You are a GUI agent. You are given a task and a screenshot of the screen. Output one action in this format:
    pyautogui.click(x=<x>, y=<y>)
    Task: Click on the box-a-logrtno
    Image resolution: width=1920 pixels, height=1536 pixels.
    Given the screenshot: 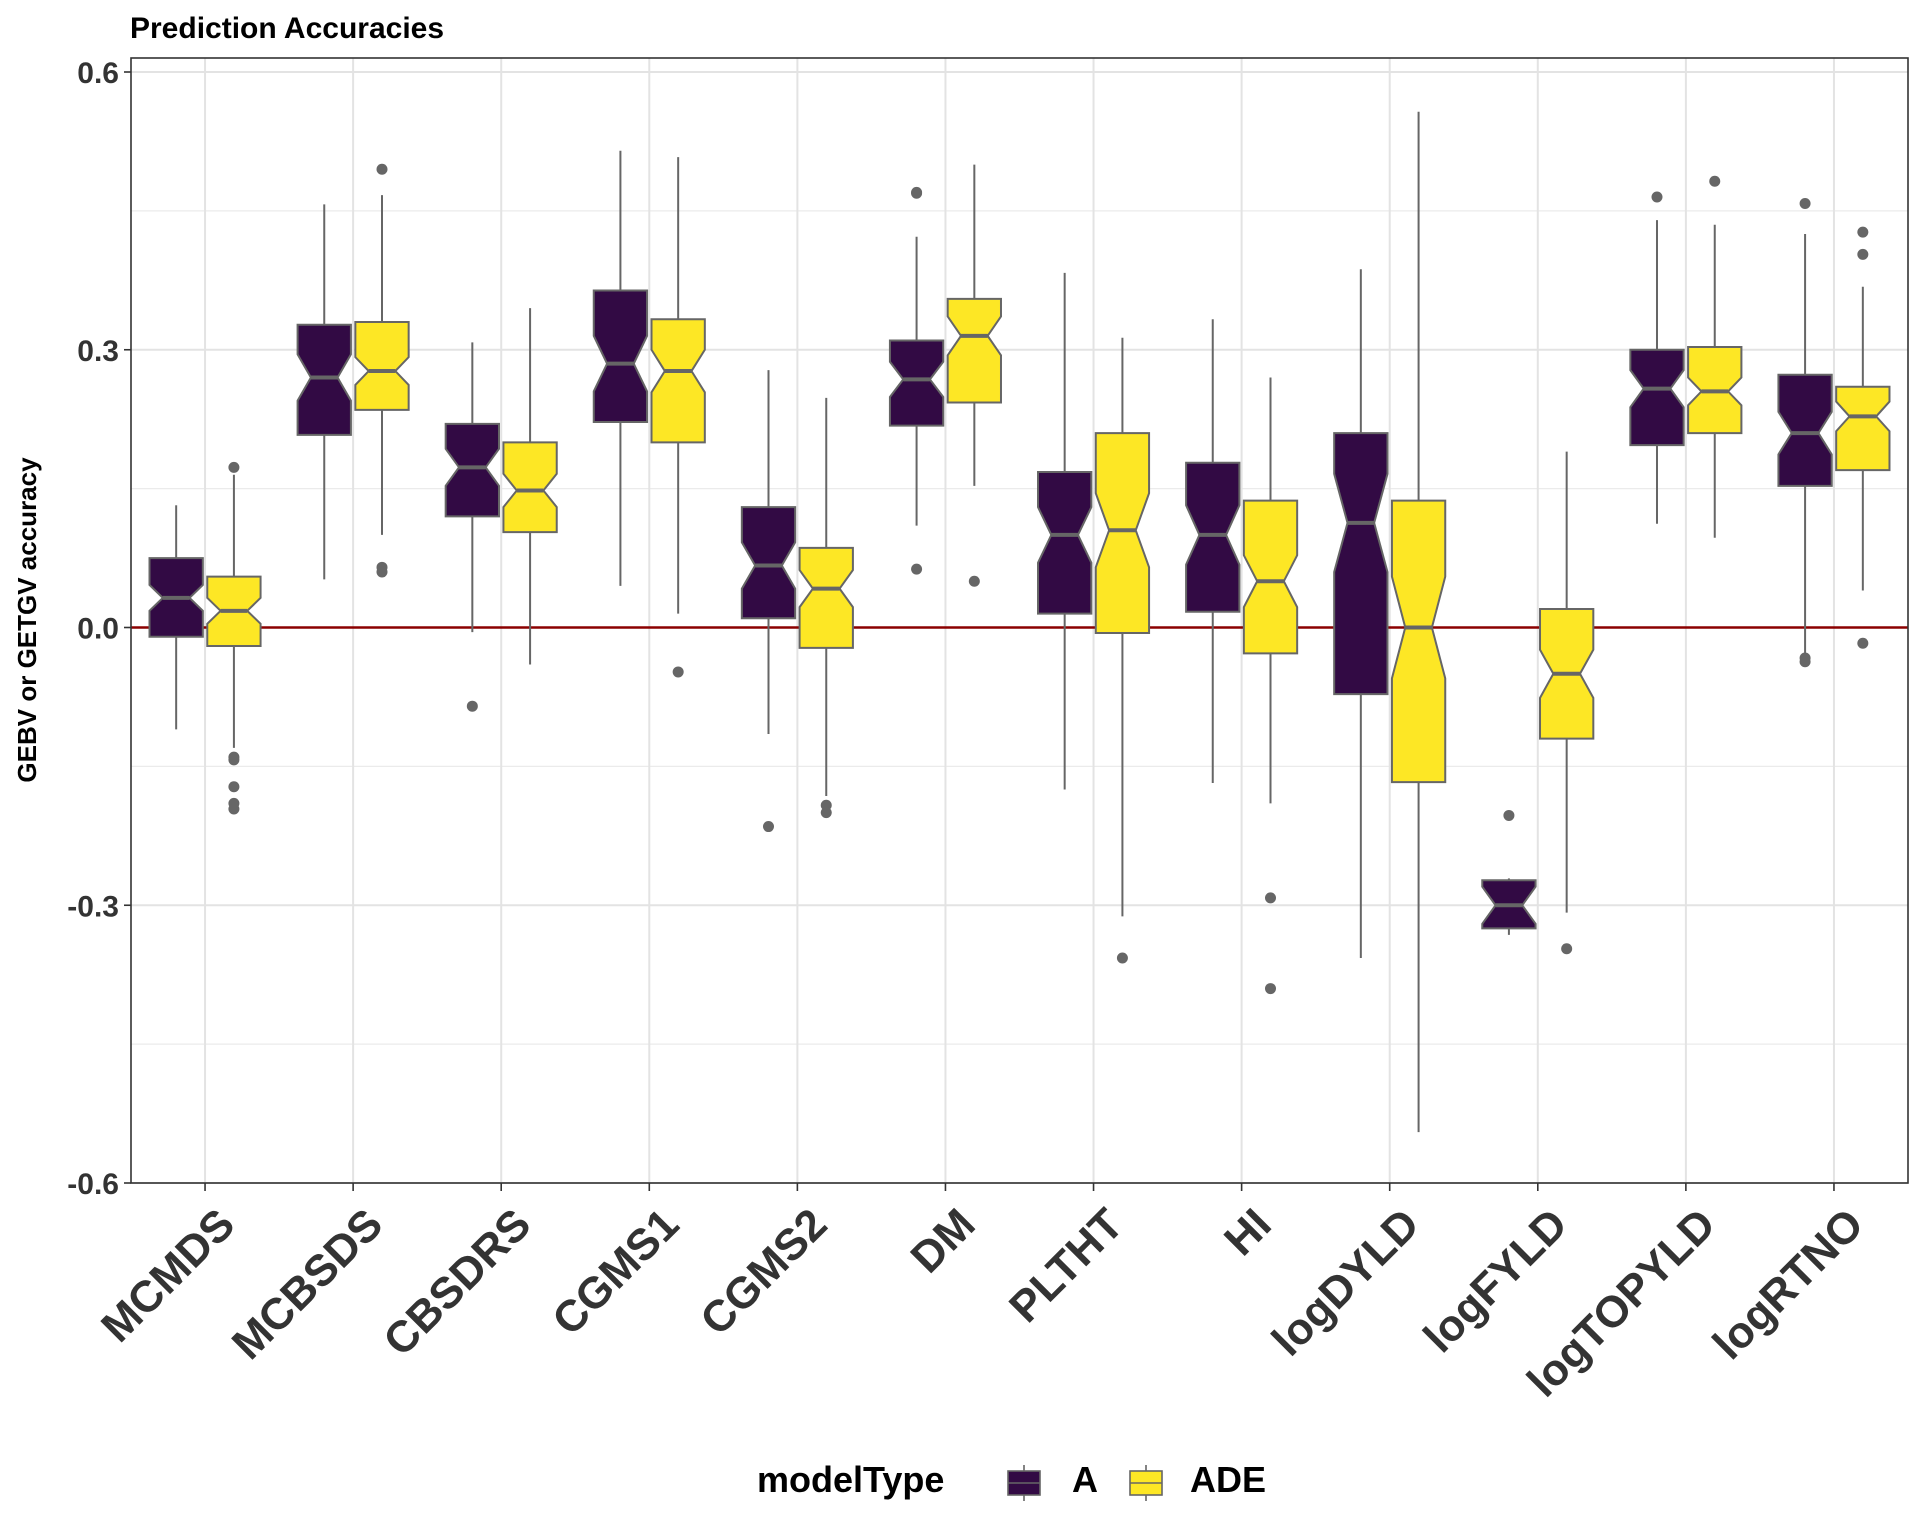 What is the action you would take?
    pyautogui.click(x=1805, y=432)
    